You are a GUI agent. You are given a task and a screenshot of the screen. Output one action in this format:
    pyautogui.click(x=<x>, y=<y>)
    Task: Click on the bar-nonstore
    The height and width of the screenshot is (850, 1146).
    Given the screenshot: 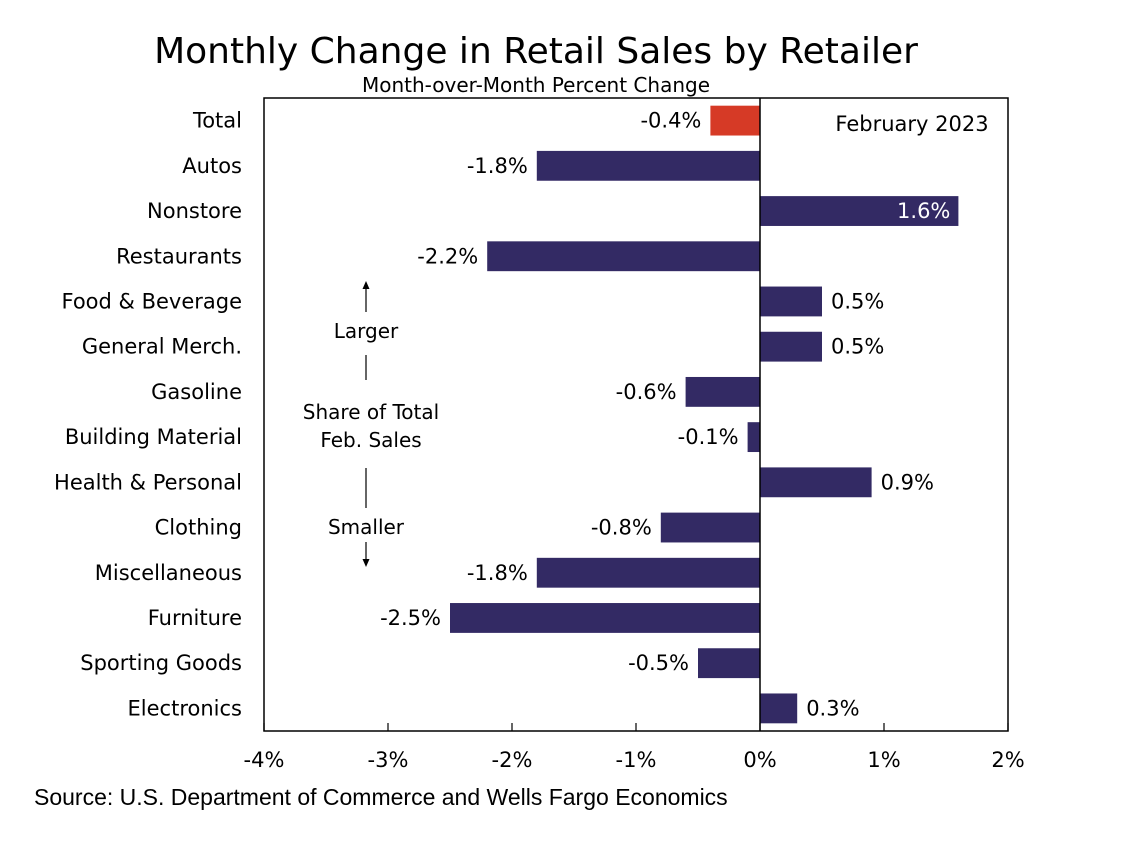 What is the action you would take?
    pyautogui.click(x=859, y=211)
    